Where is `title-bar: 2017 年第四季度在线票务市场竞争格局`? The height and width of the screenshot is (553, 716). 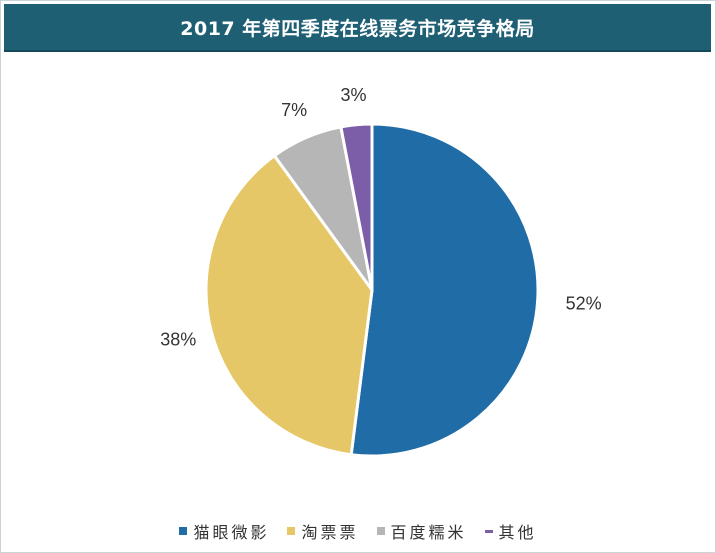
title-bar: 2017 年第四季度在线票务市场竞争格局 is located at coordinates (357, 28).